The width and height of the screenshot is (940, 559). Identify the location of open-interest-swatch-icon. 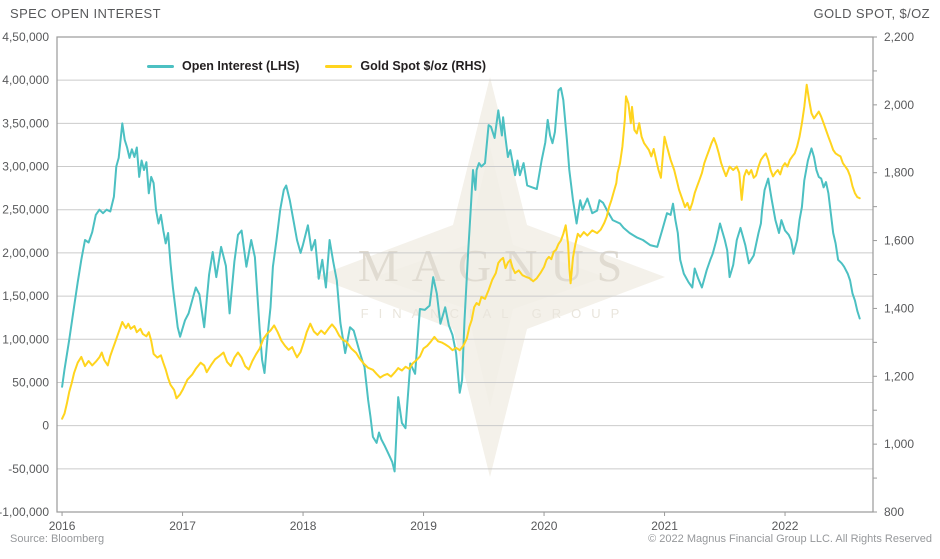
(160, 66).